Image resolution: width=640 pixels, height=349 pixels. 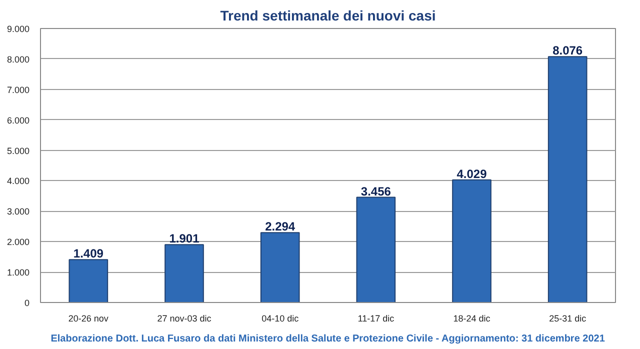 What do you see at coordinates (18, 211) in the screenshot?
I see `y-tick-label: 3.000` at bounding box center [18, 211].